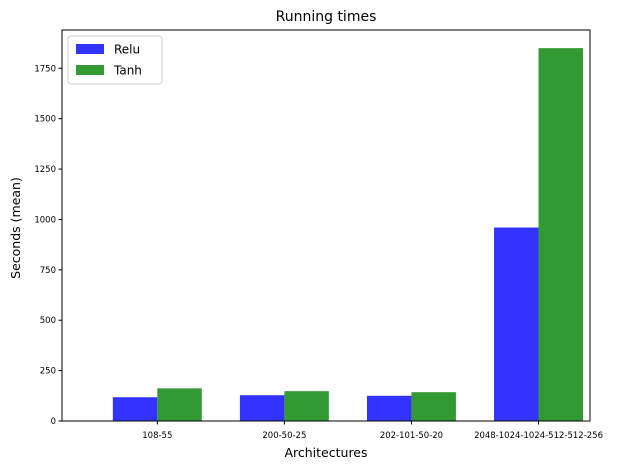 The height and width of the screenshot is (470, 627). Describe the element at coordinates (53, 422) in the screenshot. I see `y-tick-label: 0` at that location.